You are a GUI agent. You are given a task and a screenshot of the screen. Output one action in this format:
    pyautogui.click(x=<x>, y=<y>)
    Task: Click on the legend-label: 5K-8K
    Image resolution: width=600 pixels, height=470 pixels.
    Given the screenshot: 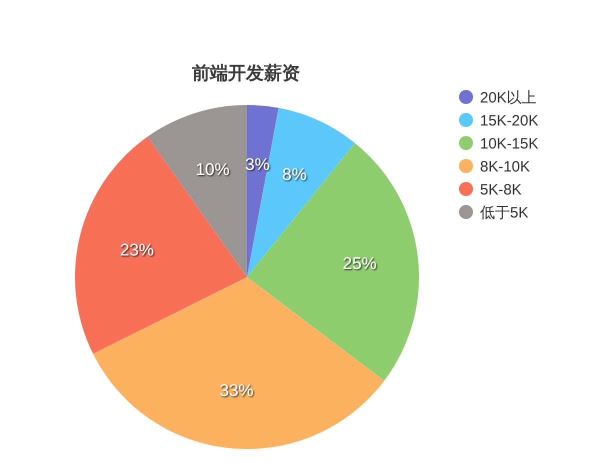 What is the action you would take?
    pyautogui.click(x=501, y=190)
    